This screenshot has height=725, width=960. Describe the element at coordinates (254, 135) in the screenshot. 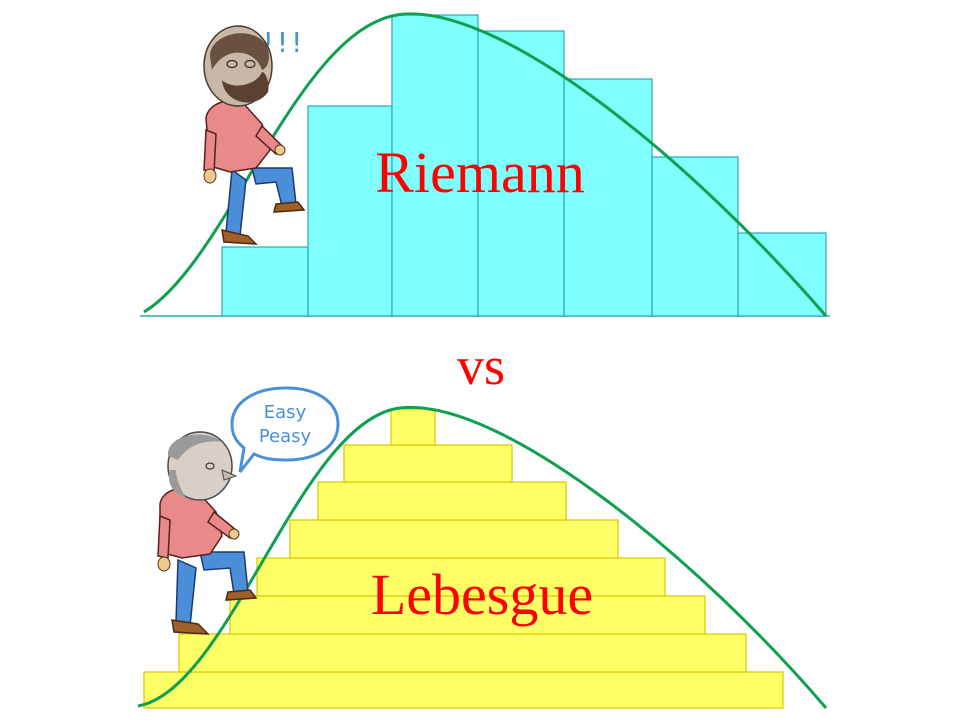

I see `bearded-man-climbing-icon` at that location.